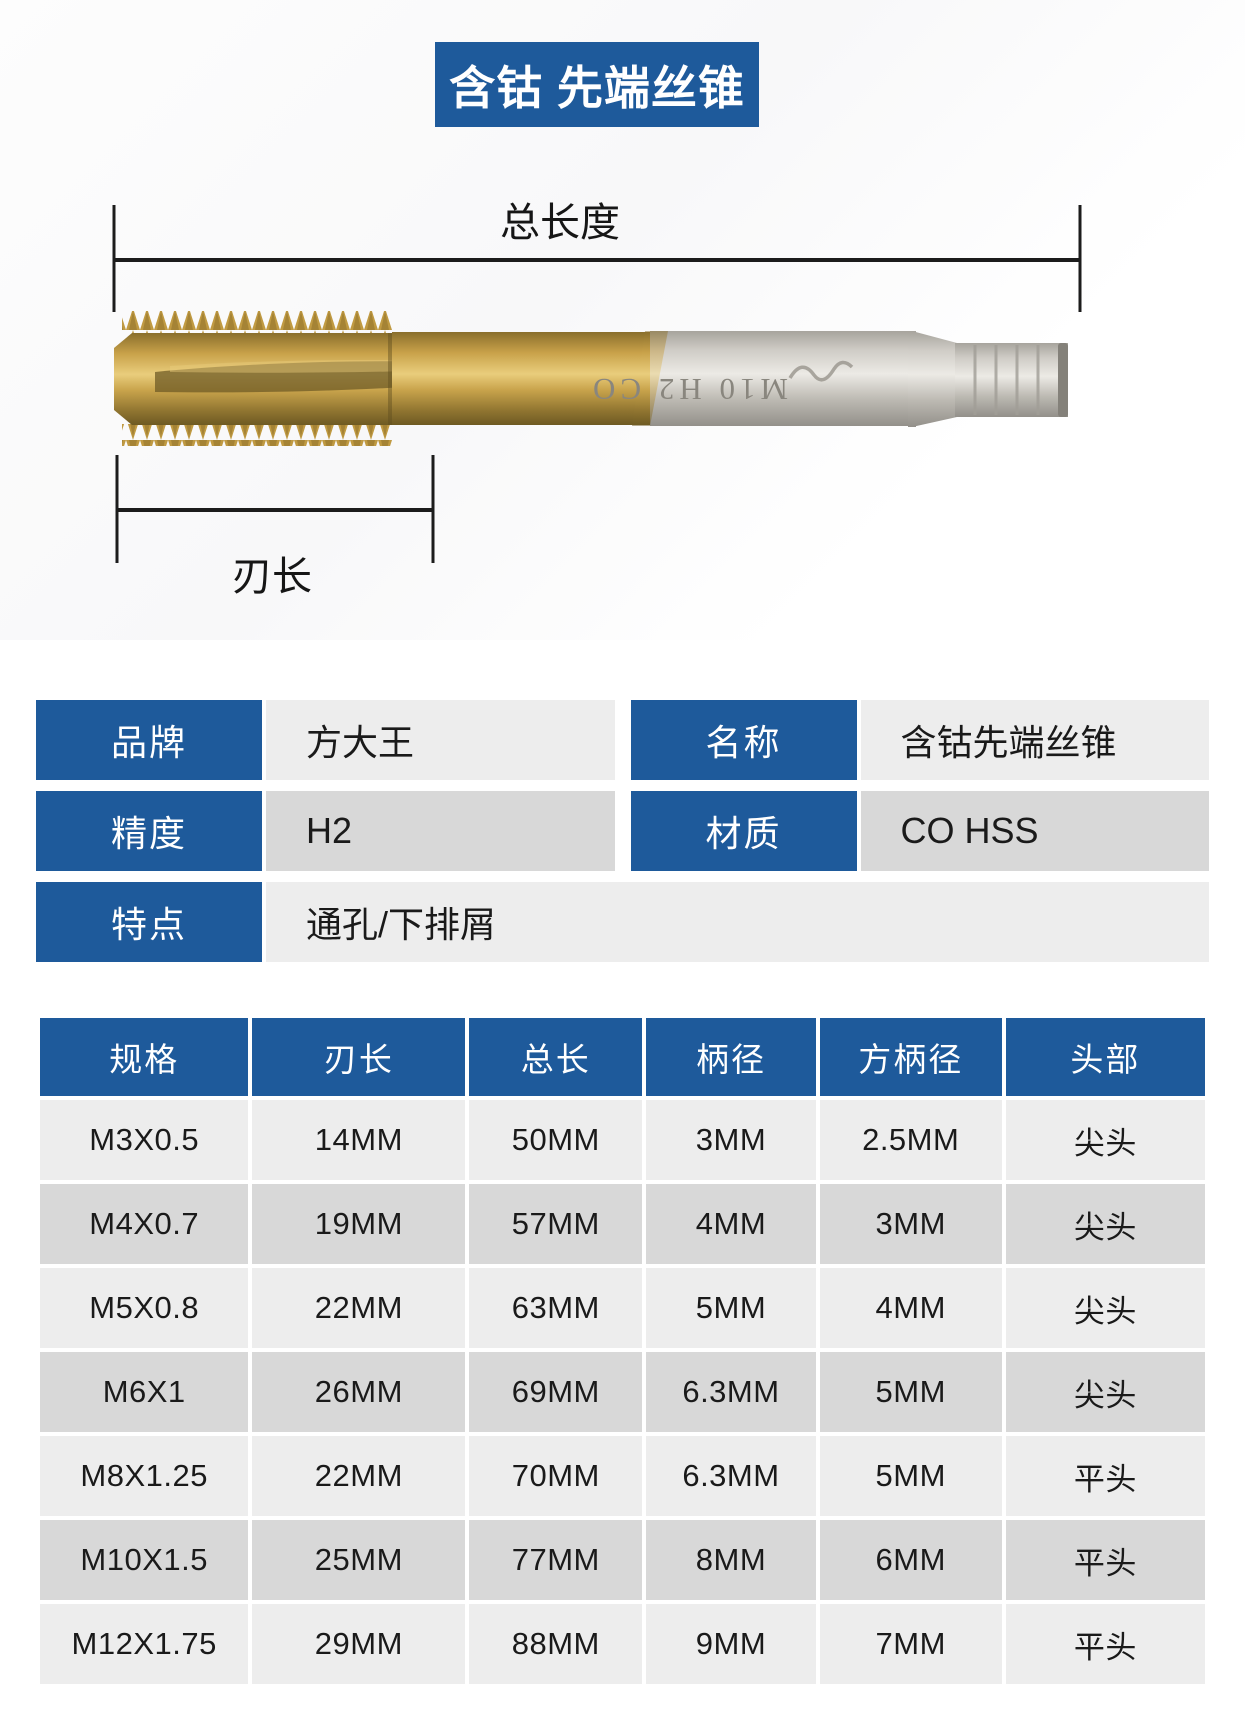 The width and height of the screenshot is (1245, 1733). I want to click on spec-table-header: 规格 刃长 总长 柄径 方柄径 头部, so click(622, 1057).